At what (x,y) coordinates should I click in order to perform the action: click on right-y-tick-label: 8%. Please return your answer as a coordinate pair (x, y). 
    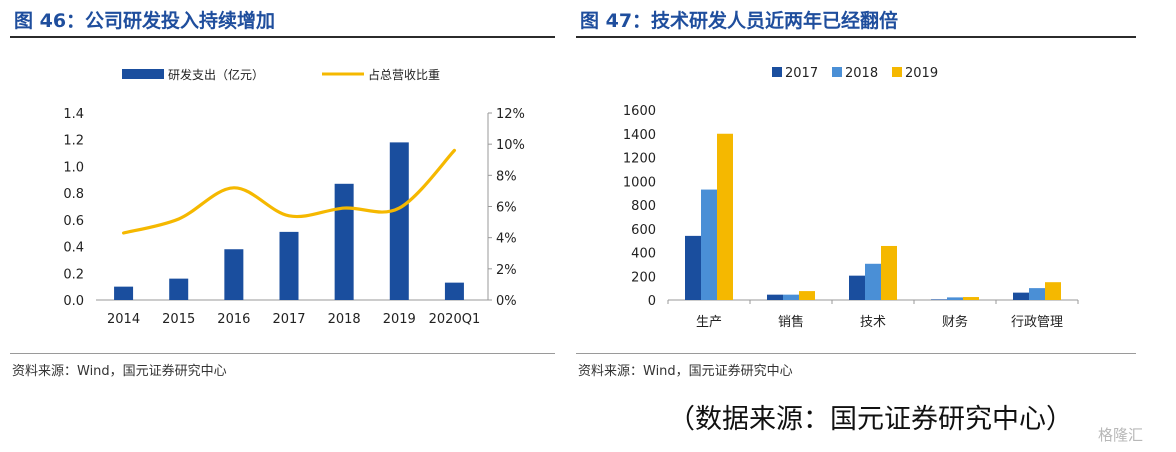
    Looking at the image, I should click on (506, 176).